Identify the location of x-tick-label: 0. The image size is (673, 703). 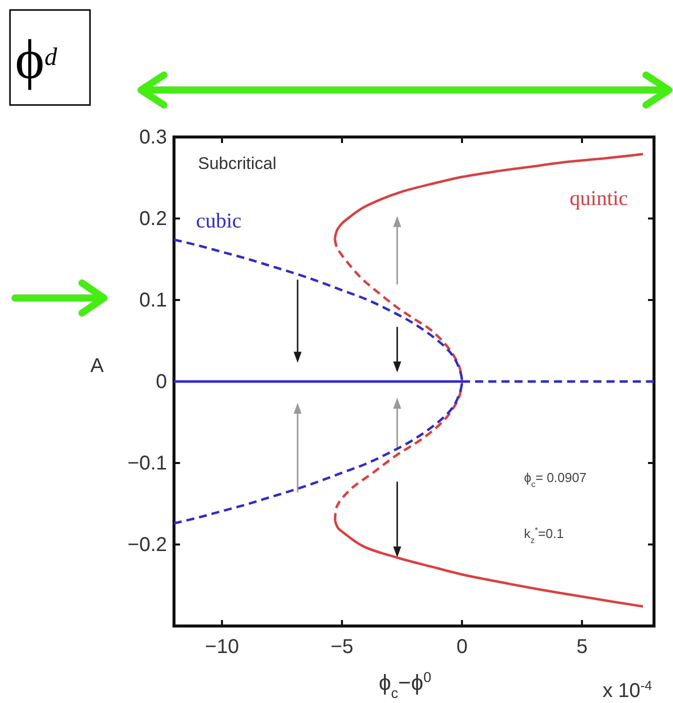
(462, 647).